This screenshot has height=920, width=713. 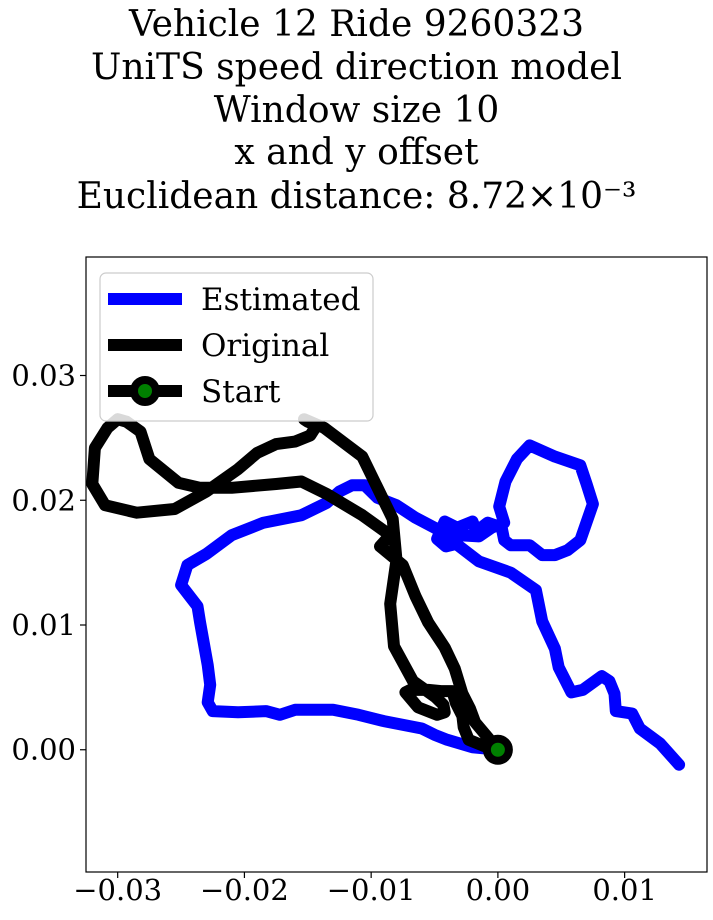 What do you see at coordinates (43, 750) in the screenshot?
I see `y-tick-label: 0.00` at bounding box center [43, 750].